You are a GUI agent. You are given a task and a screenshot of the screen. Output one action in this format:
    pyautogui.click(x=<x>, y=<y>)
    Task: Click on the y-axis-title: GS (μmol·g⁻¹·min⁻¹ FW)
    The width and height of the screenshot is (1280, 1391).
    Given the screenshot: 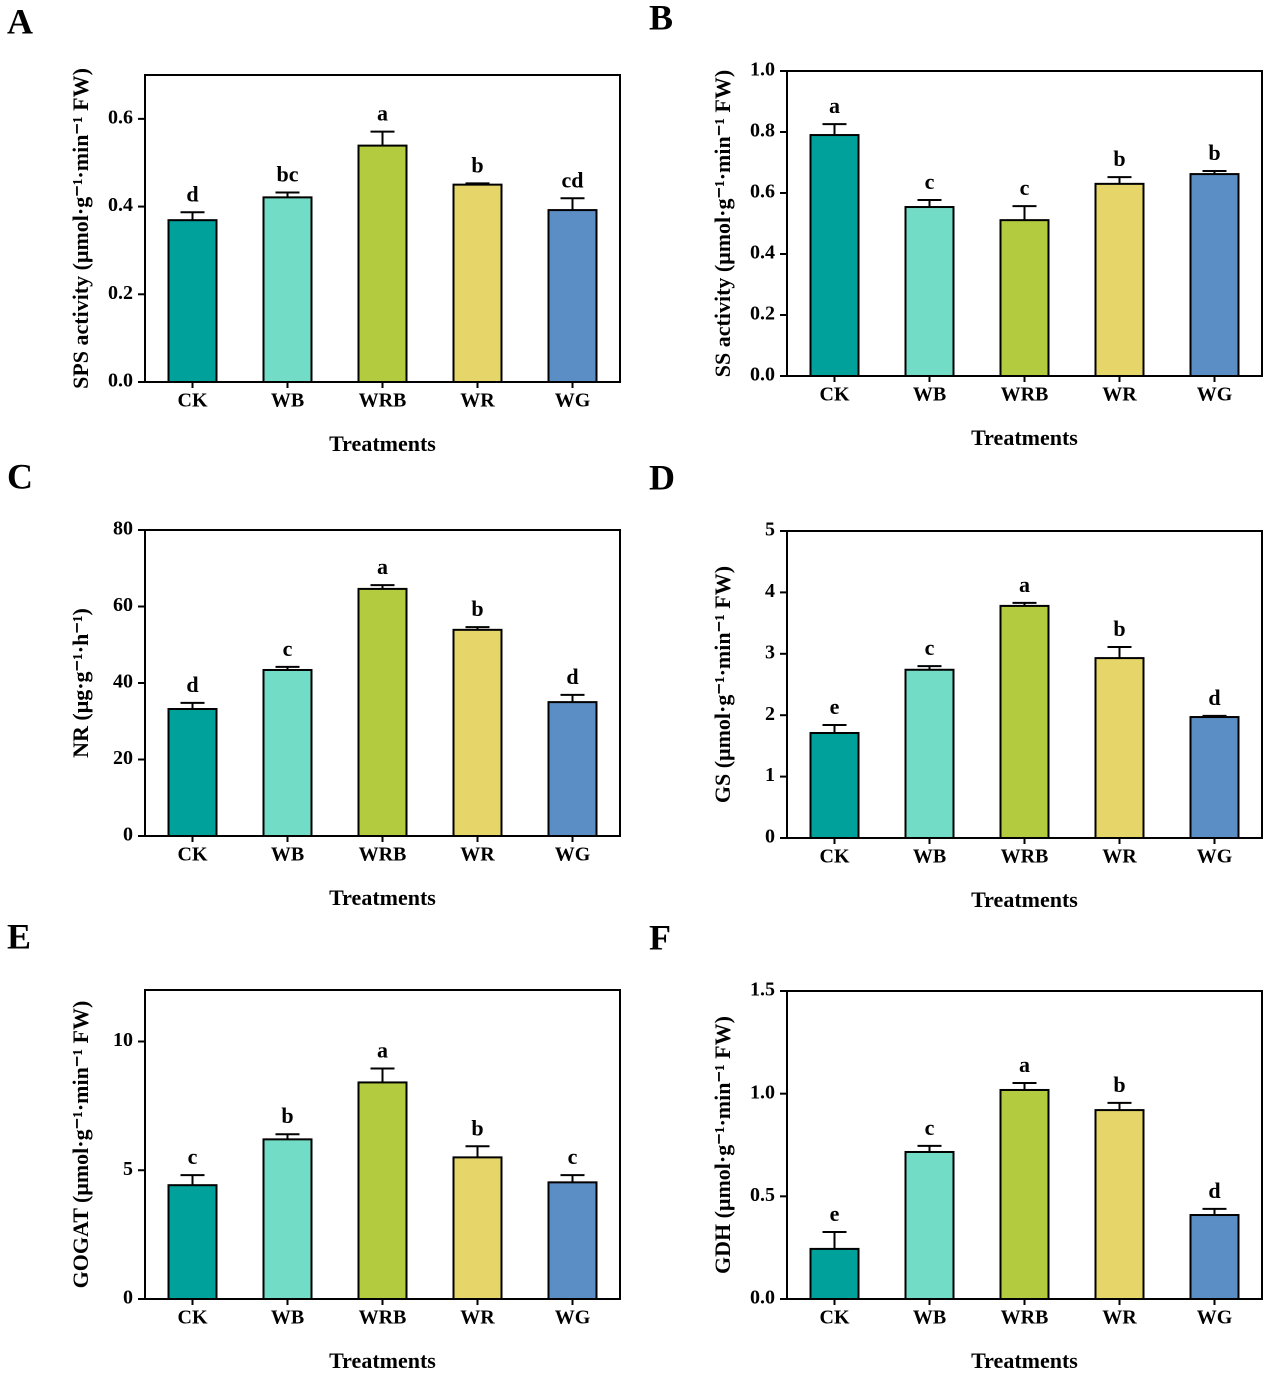 What is the action you would take?
    pyautogui.click(x=722, y=684)
    